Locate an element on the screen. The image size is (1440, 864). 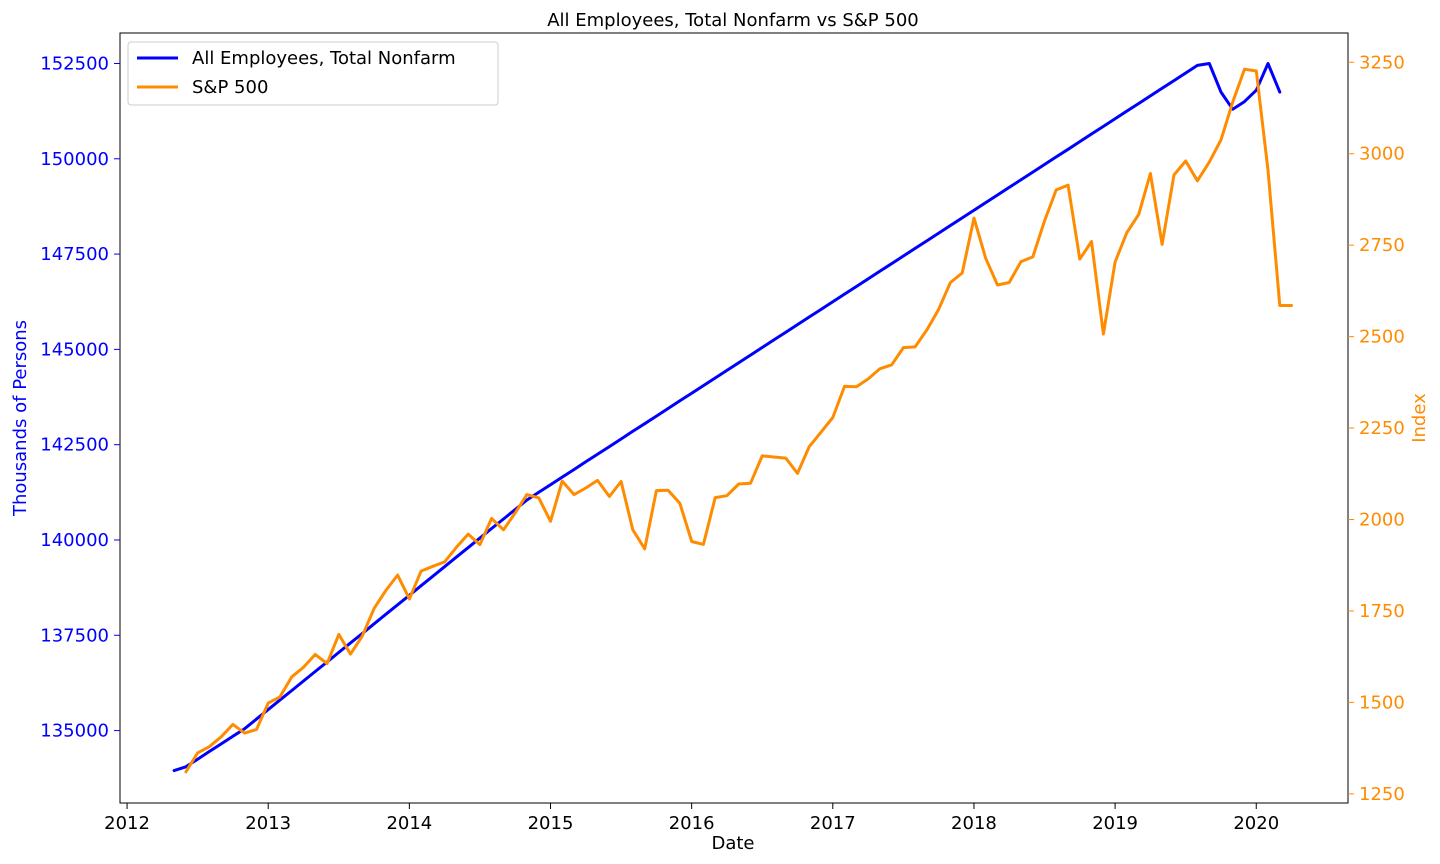
y-left-tick-label: 150000 is located at coordinates (74, 159).